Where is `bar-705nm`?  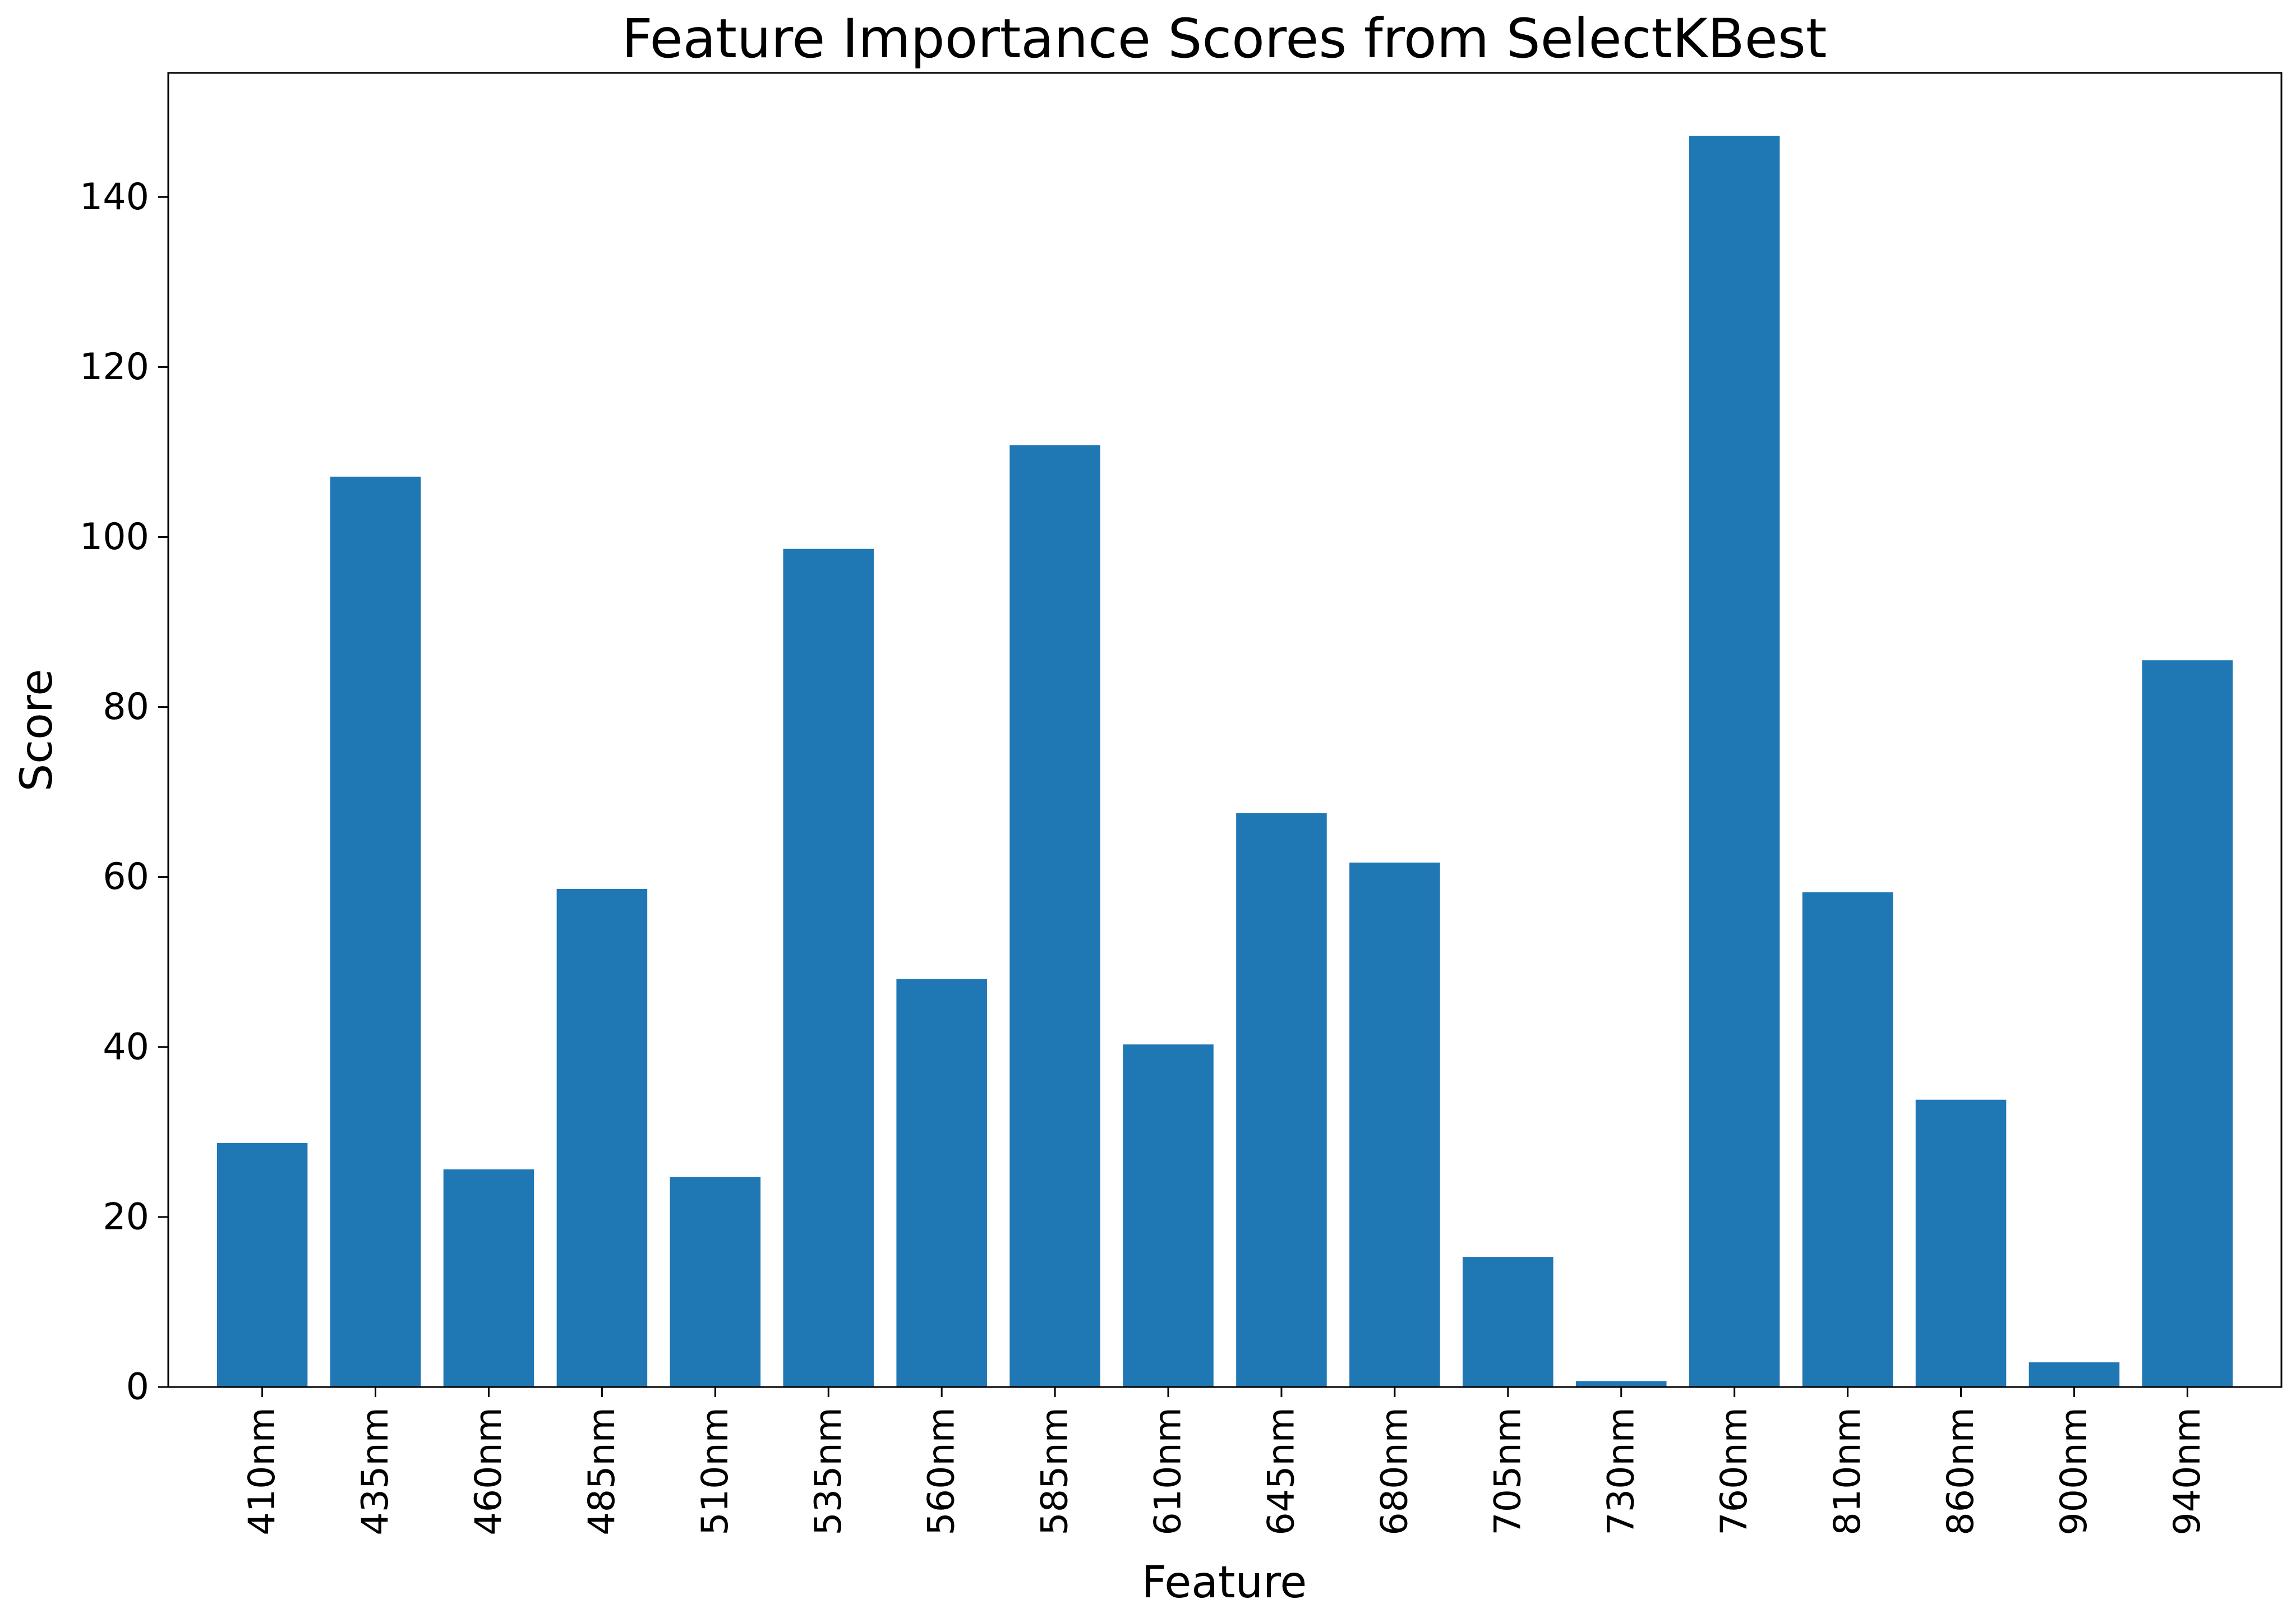
bar-705nm is located at coordinates (1508, 1322).